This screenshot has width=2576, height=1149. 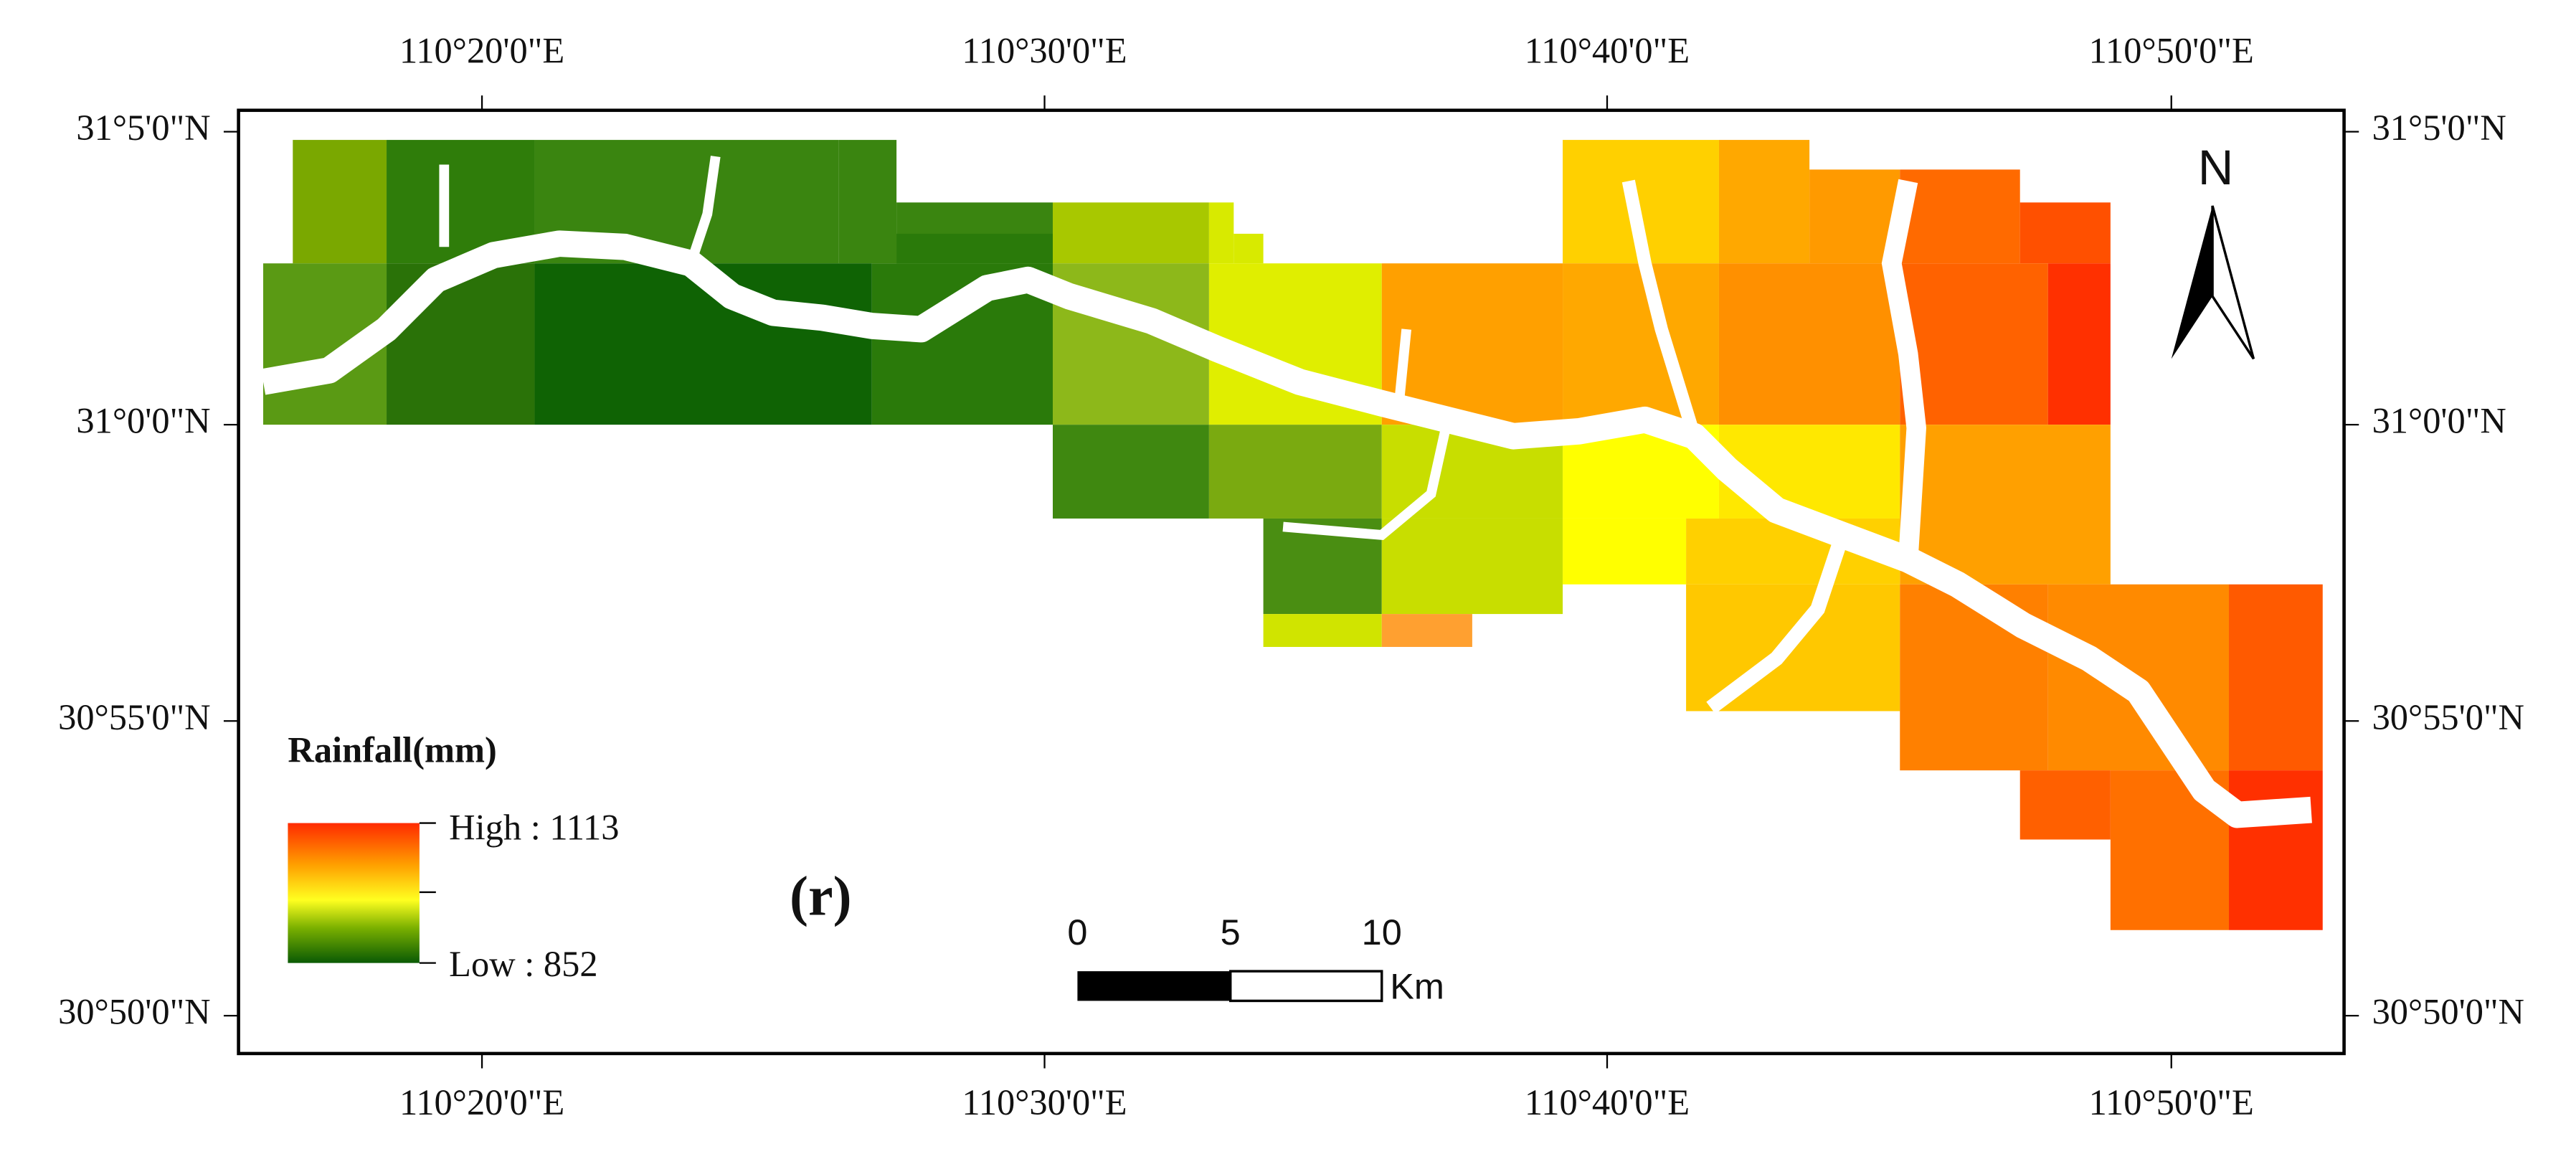 What do you see at coordinates (1044, 1102) in the screenshot?
I see `lon-label-bottom: 110°30'0"E` at bounding box center [1044, 1102].